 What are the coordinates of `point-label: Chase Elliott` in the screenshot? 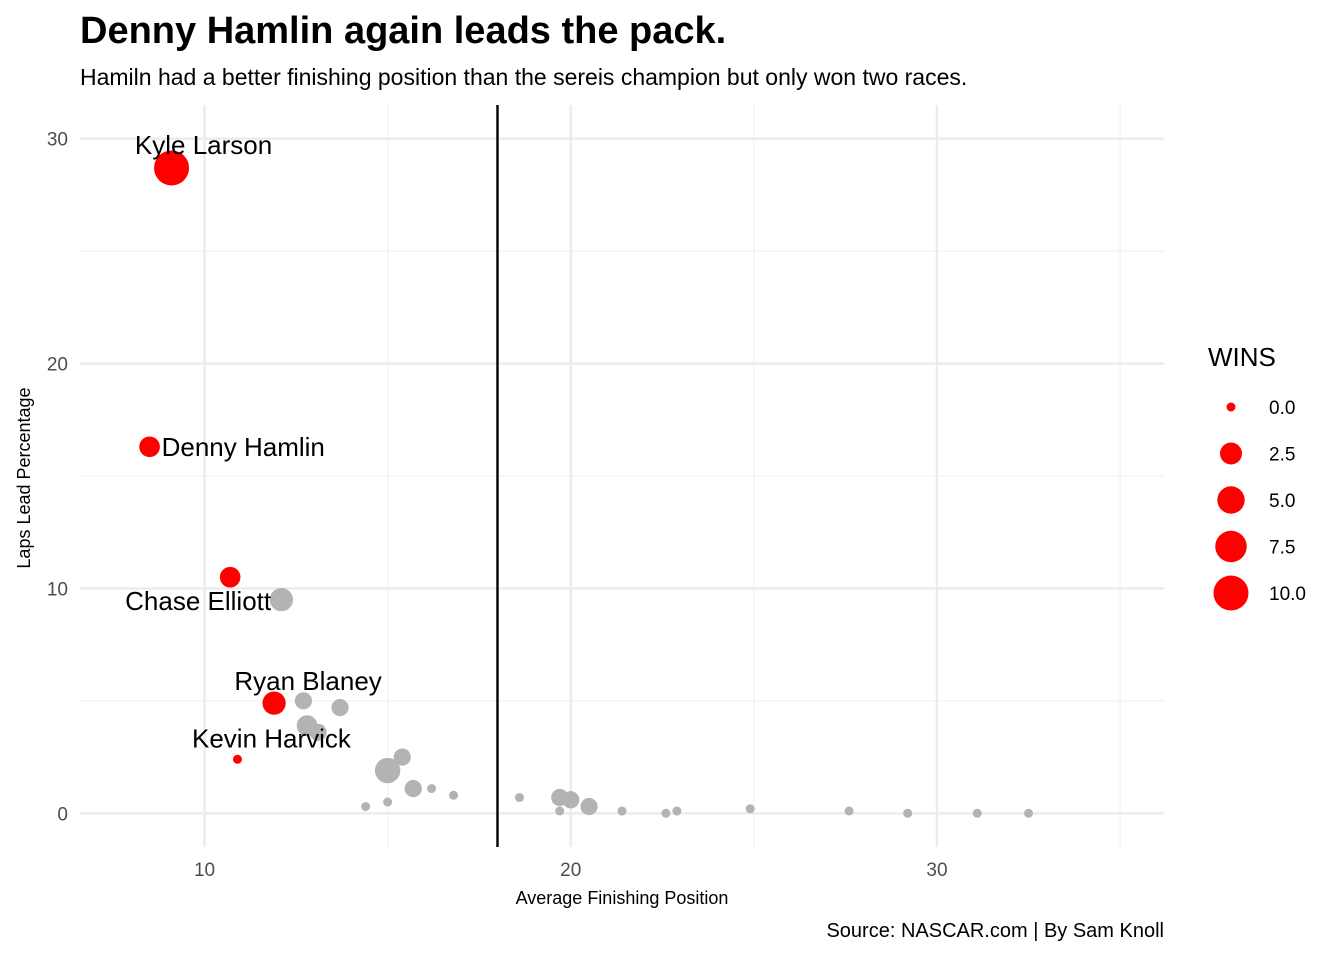 It's located at (198, 601).